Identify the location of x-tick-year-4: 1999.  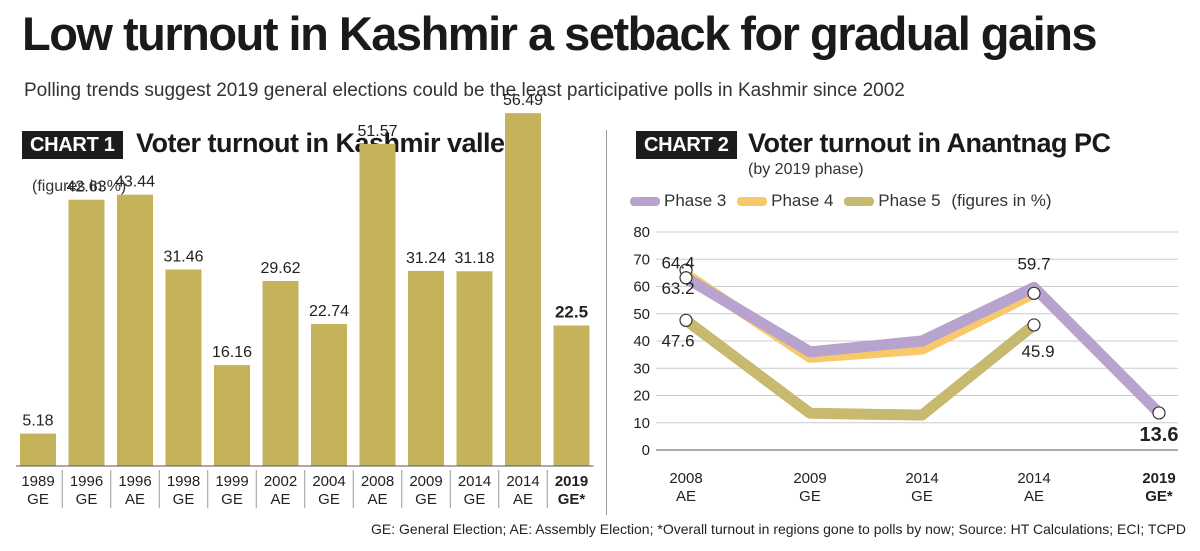
(231, 481).